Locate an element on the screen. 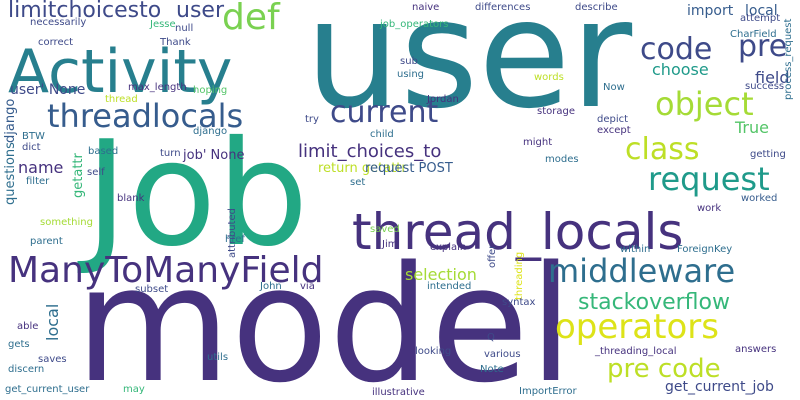 The height and width of the screenshot is (400, 800). word-null: null is located at coordinates (184, 28).